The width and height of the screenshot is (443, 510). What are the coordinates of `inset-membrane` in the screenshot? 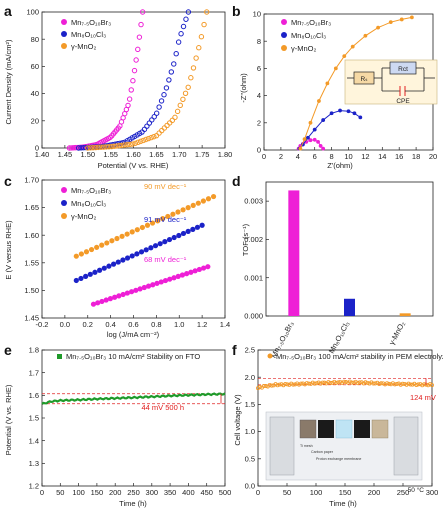 It's located at (344, 429).